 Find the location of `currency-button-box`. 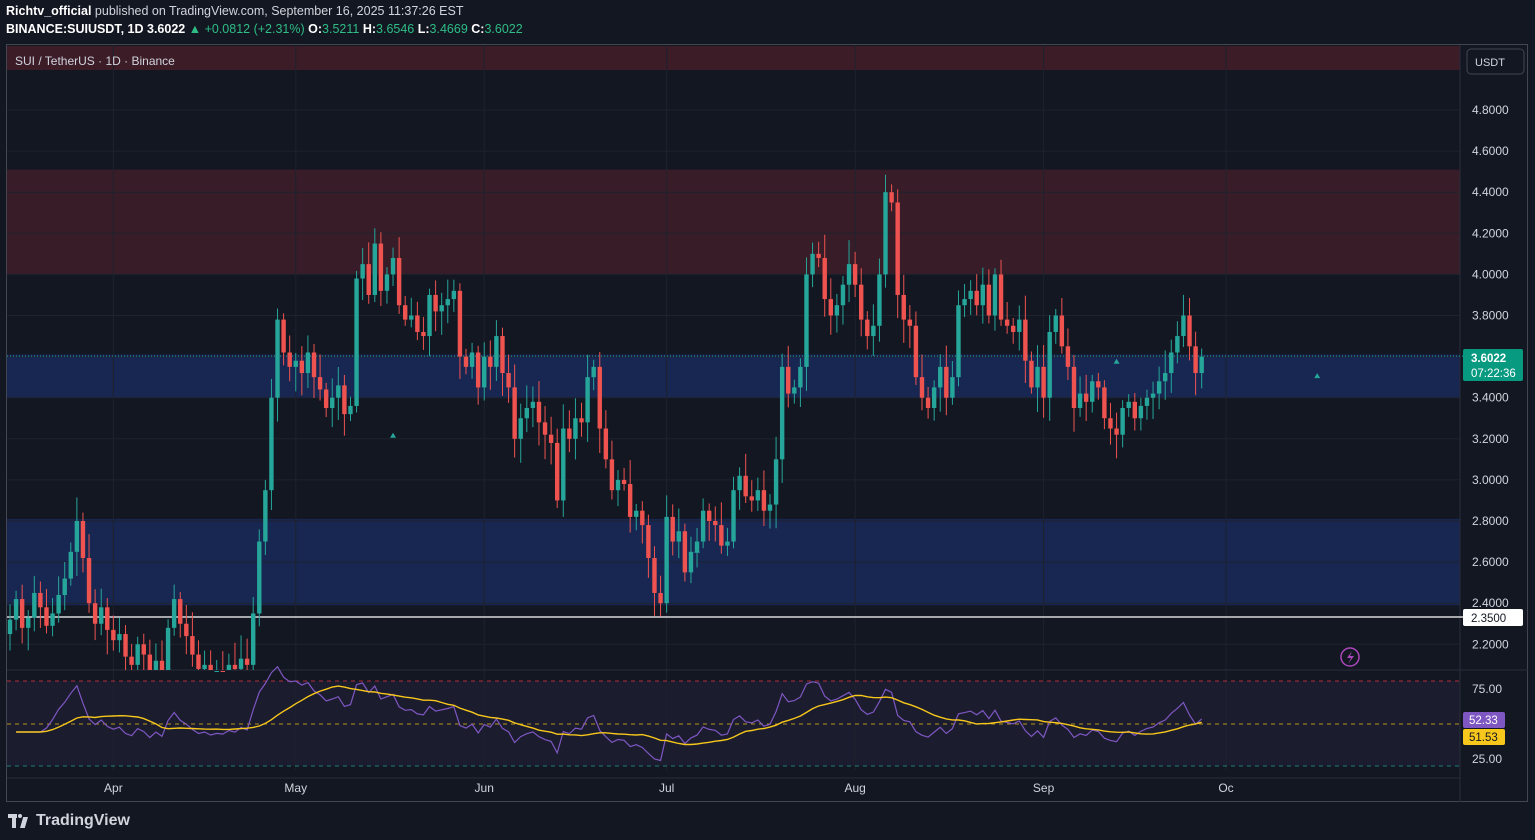

currency-button-box is located at coordinates (1495, 61).